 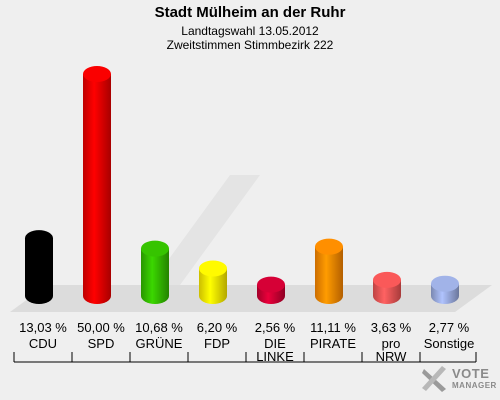 What do you see at coordinates (250, 31) in the screenshot?
I see `chart-subtitle-election: Landtagswahl 13.05.2012` at bounding box center [250, 31].